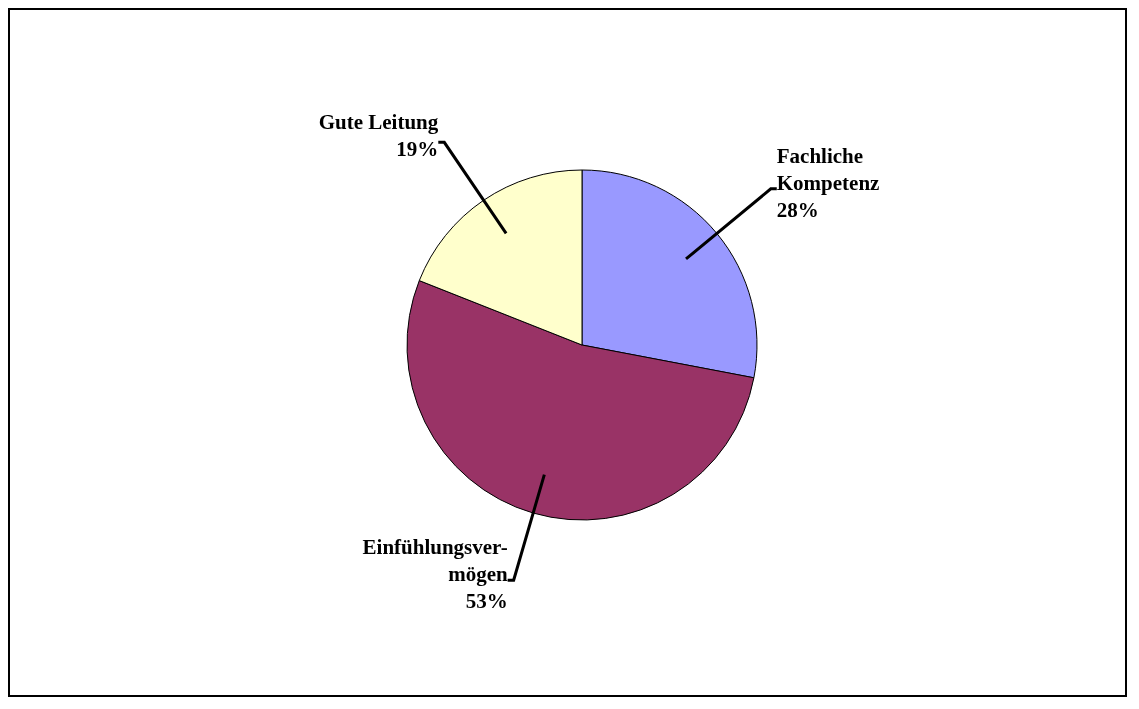  I want to click on data-label: 53%, so click(486, 601).